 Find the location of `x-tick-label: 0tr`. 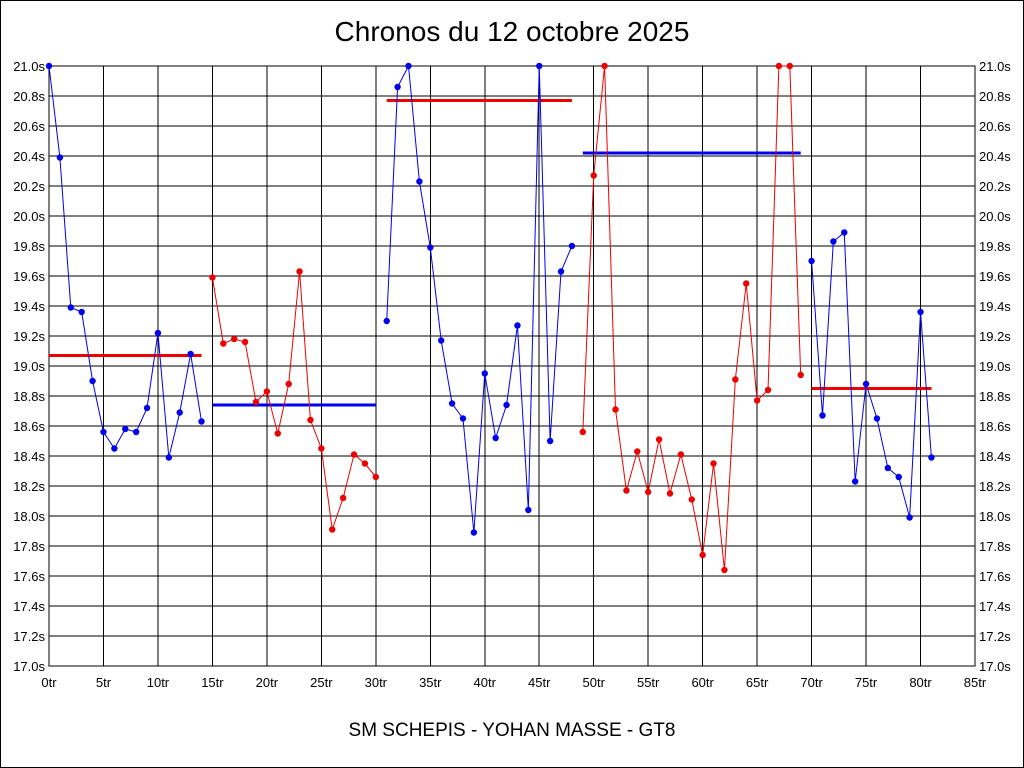

x-tick-label: 0tr is located at coordinates (49, 682).